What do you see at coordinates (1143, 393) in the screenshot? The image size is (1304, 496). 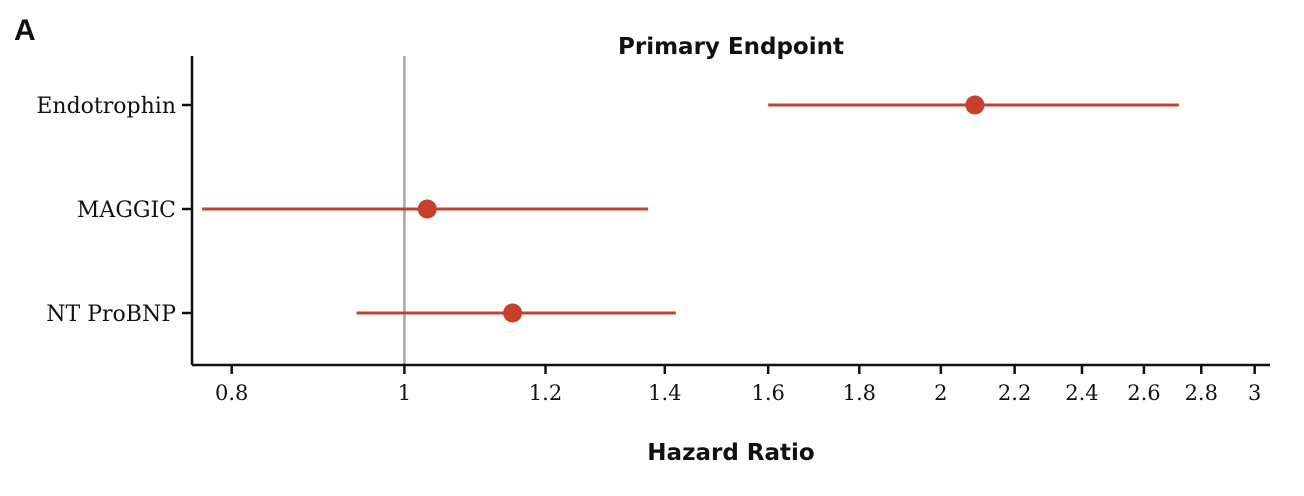 I see `x-tick-label: 2.6` at bounding box center [1143, 393].